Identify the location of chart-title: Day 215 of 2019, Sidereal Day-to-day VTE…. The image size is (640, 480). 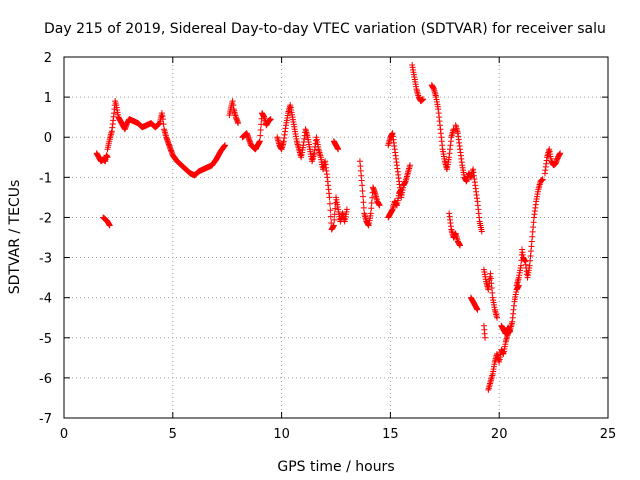
(325, 29).